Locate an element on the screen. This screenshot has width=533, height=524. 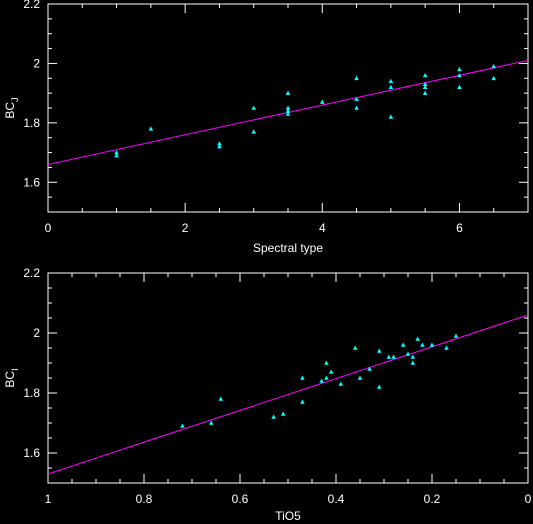
y-axis-title: BCJ is located at coordinates (11, 107).